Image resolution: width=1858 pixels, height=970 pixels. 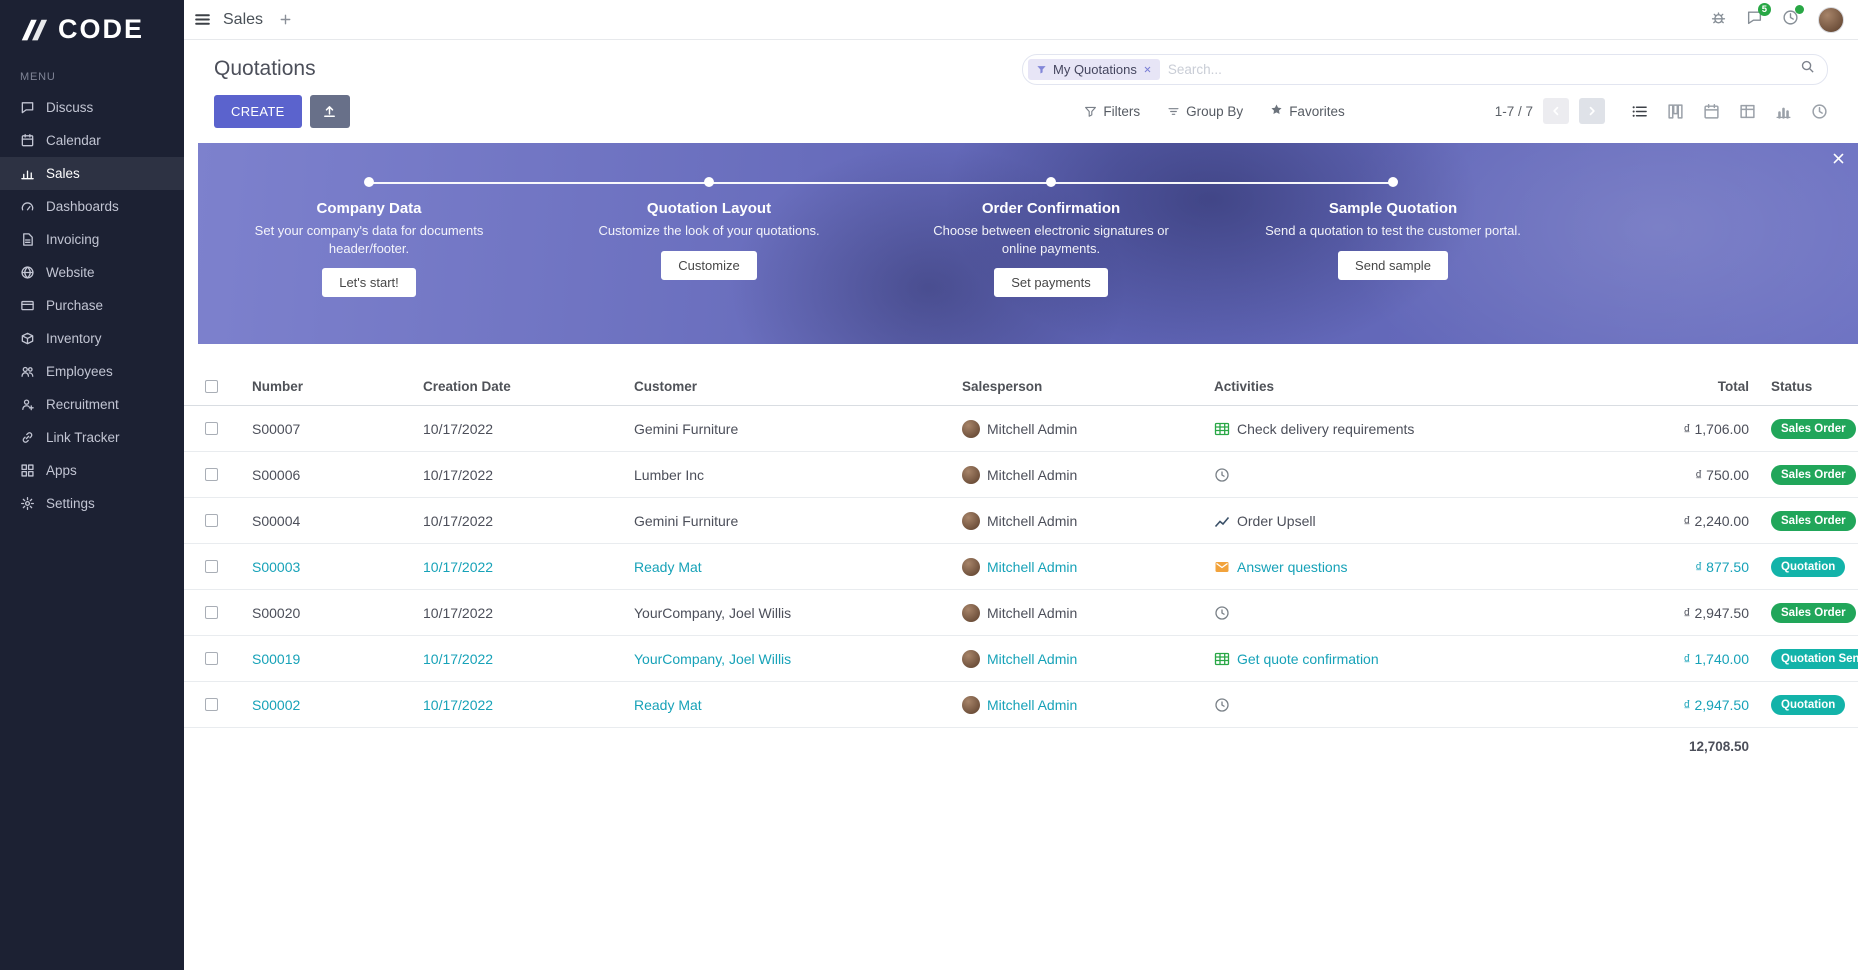 What do you see at coordinates (258, 111) in the screenshot?
I see `create-button: CREATE` at bounding box center [258, 111].